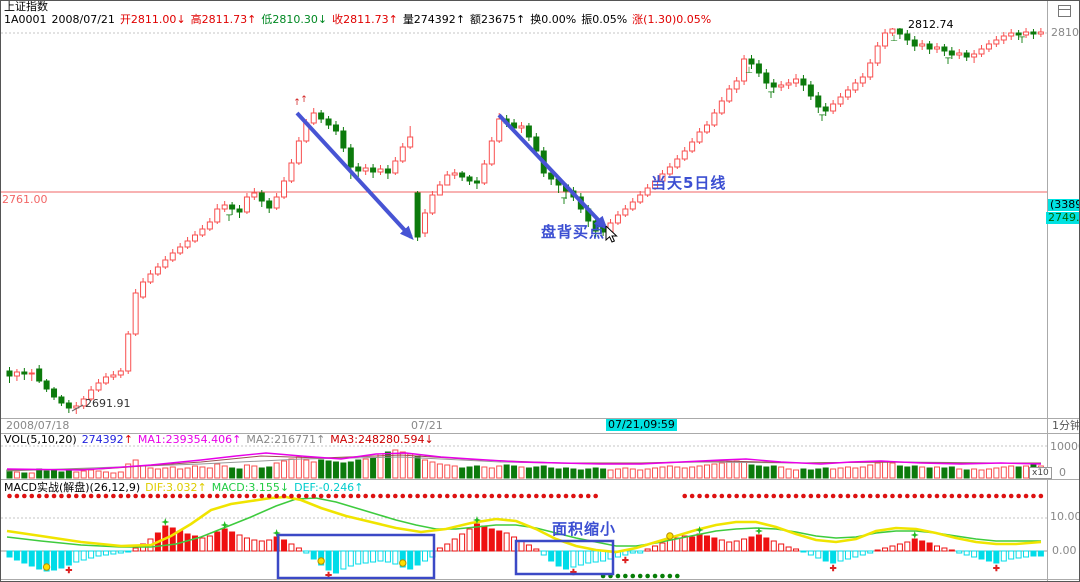 This screenshot has width=1080, height=582. I want to click on info-field: MACD:3.155↓, so click(250, 487).